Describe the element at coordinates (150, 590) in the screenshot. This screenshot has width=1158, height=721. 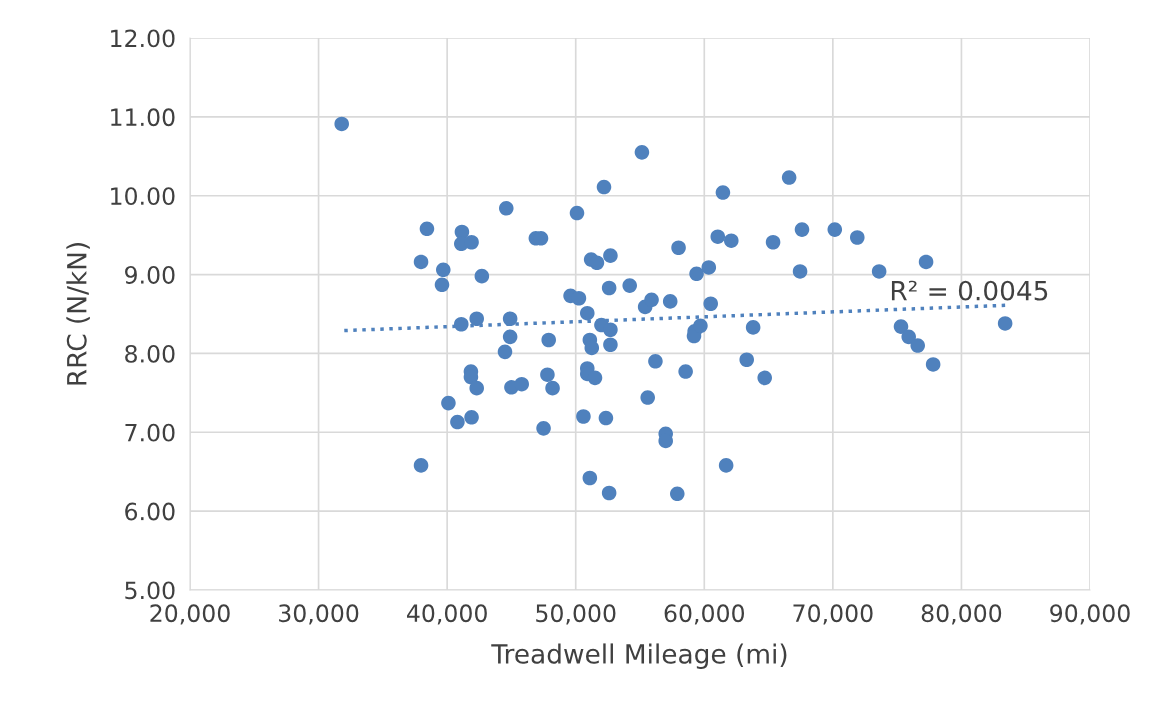
I see `y-tick-label: 5.00` at that location.